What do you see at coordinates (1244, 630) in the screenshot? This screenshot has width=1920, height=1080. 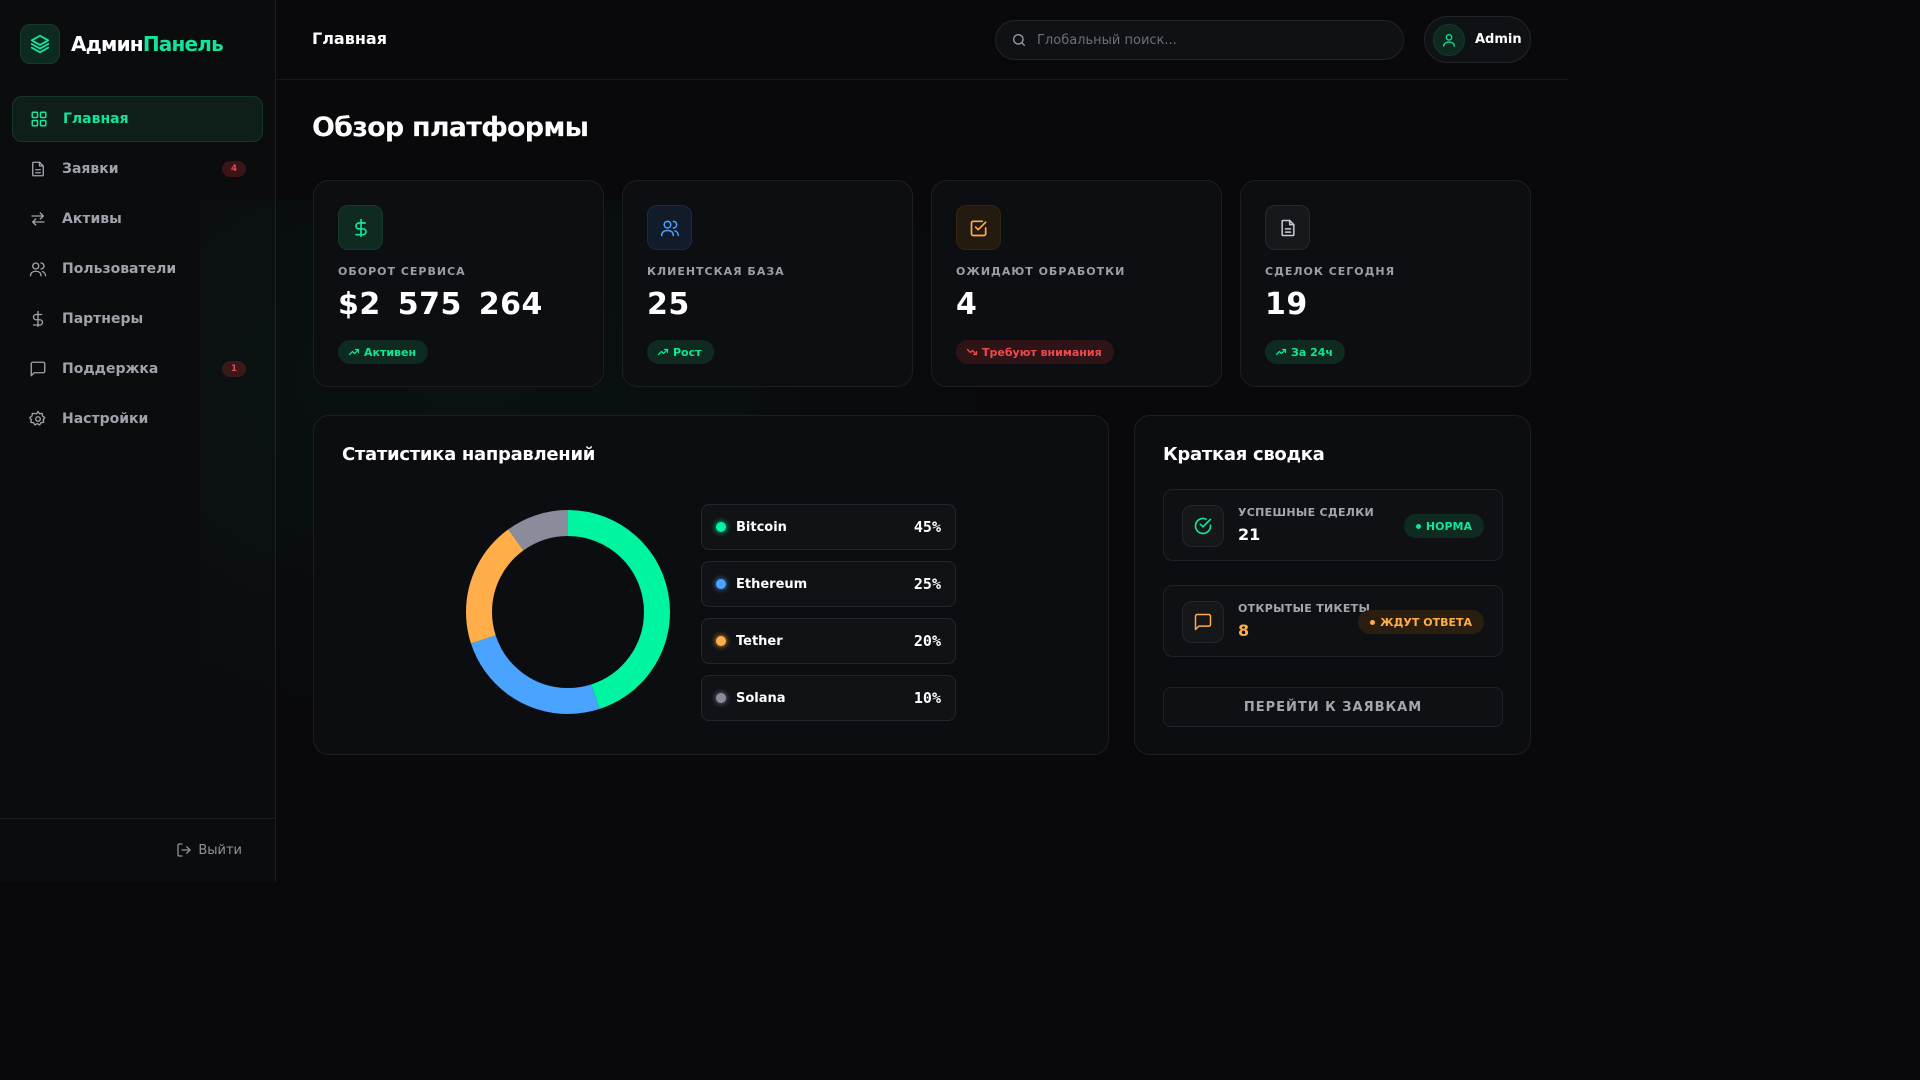 I see `open-tickets-value: 8` at bounding box center [1244, 630].